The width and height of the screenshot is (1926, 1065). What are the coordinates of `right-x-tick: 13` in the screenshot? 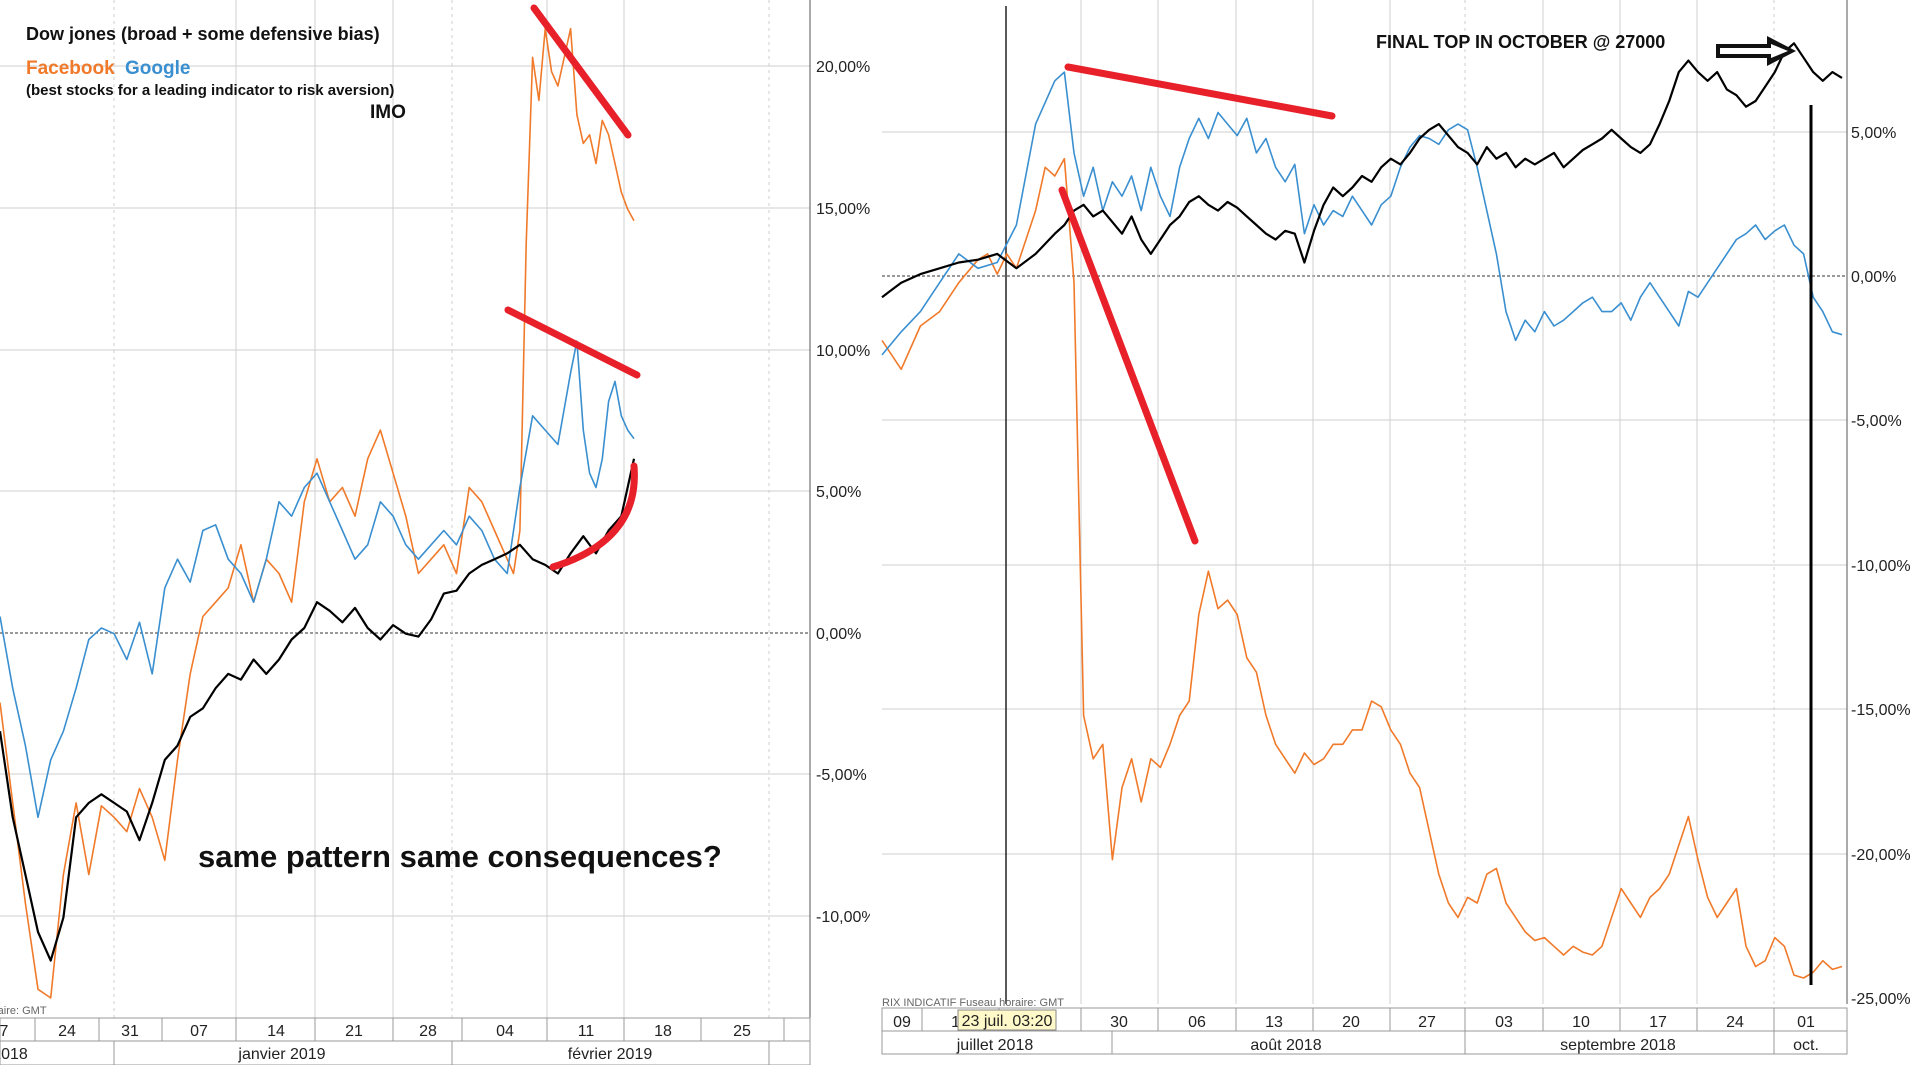 It's located at (1274, 1022).